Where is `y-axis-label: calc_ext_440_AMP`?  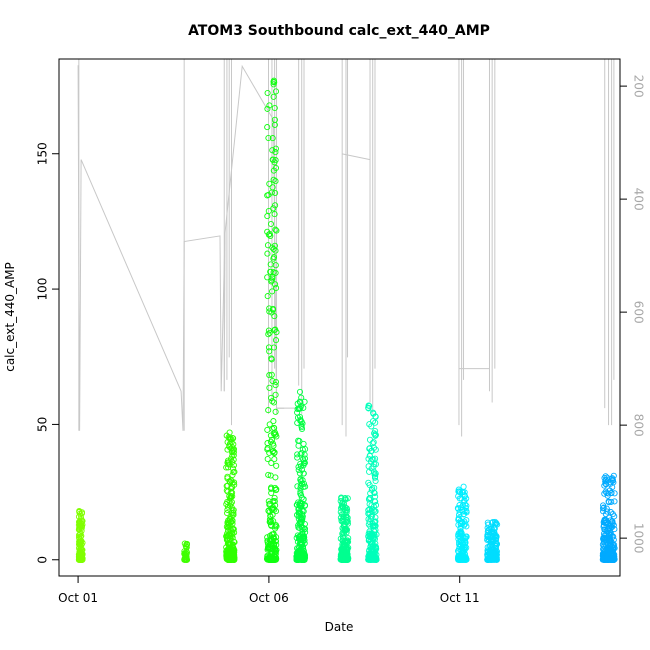 y-axis-label: calc_ext_440_AMP is located at coordinates (10, 317).